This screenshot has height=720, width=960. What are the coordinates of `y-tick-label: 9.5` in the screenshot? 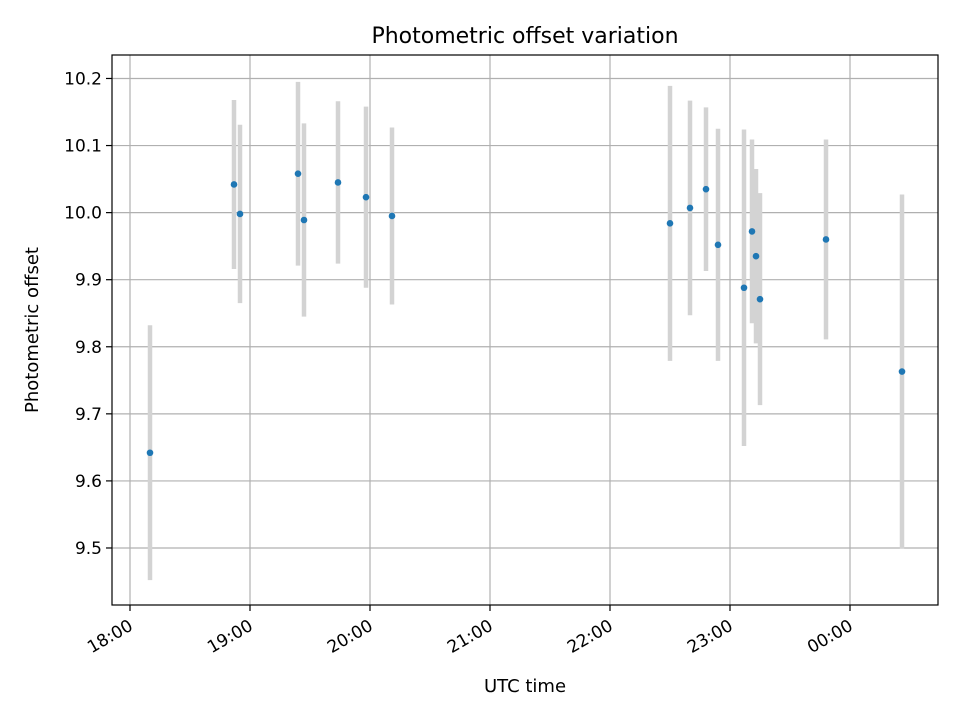 It's located at (88, 549).